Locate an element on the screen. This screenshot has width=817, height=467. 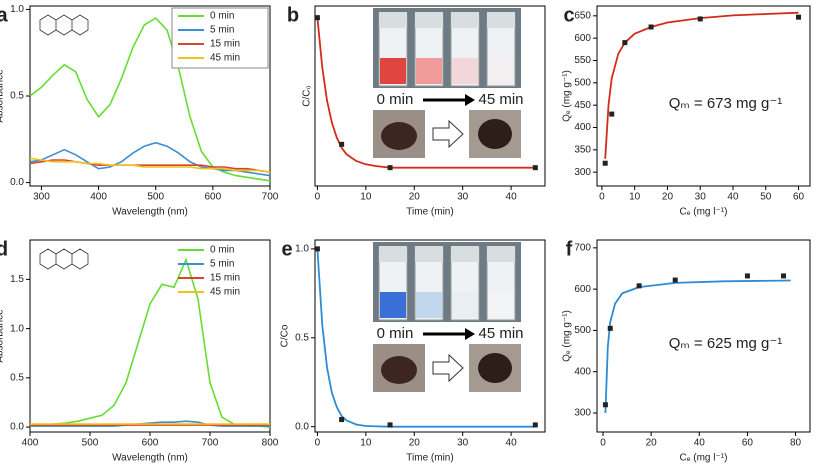
legend-label: 5 min is located at coordinates (222, 264).